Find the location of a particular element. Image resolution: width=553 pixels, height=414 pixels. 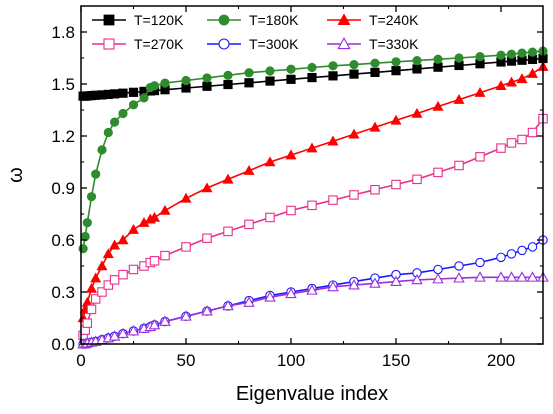

x-tick-label: 200 is located at coordinates (501, 360).